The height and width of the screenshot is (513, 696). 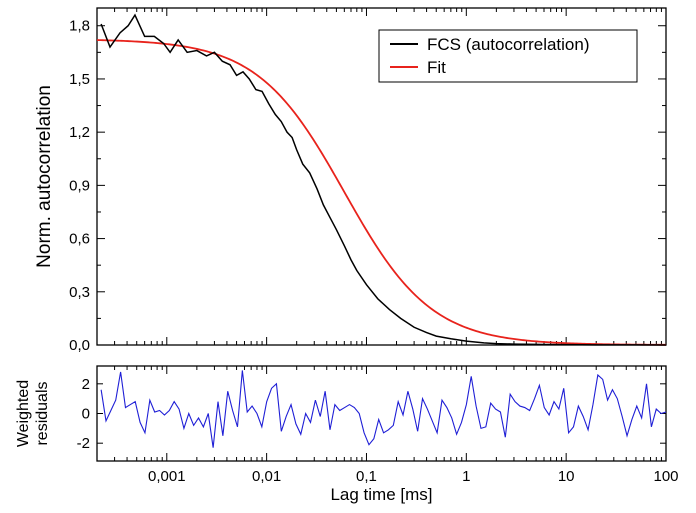 I want to click on main-y-tick-label: 0,0, so click(x=79, y=345).